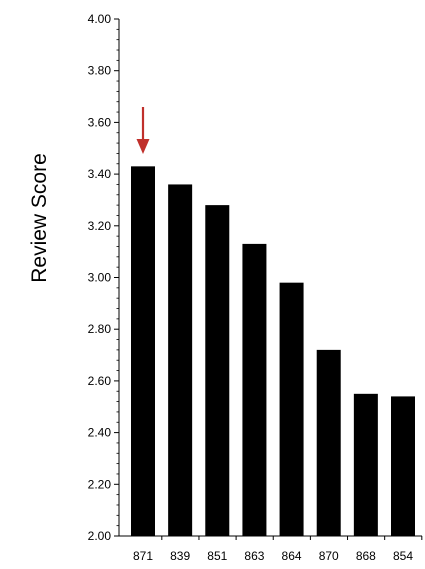  I want to click on x-tick-label-854: 854, so click(403, 556).